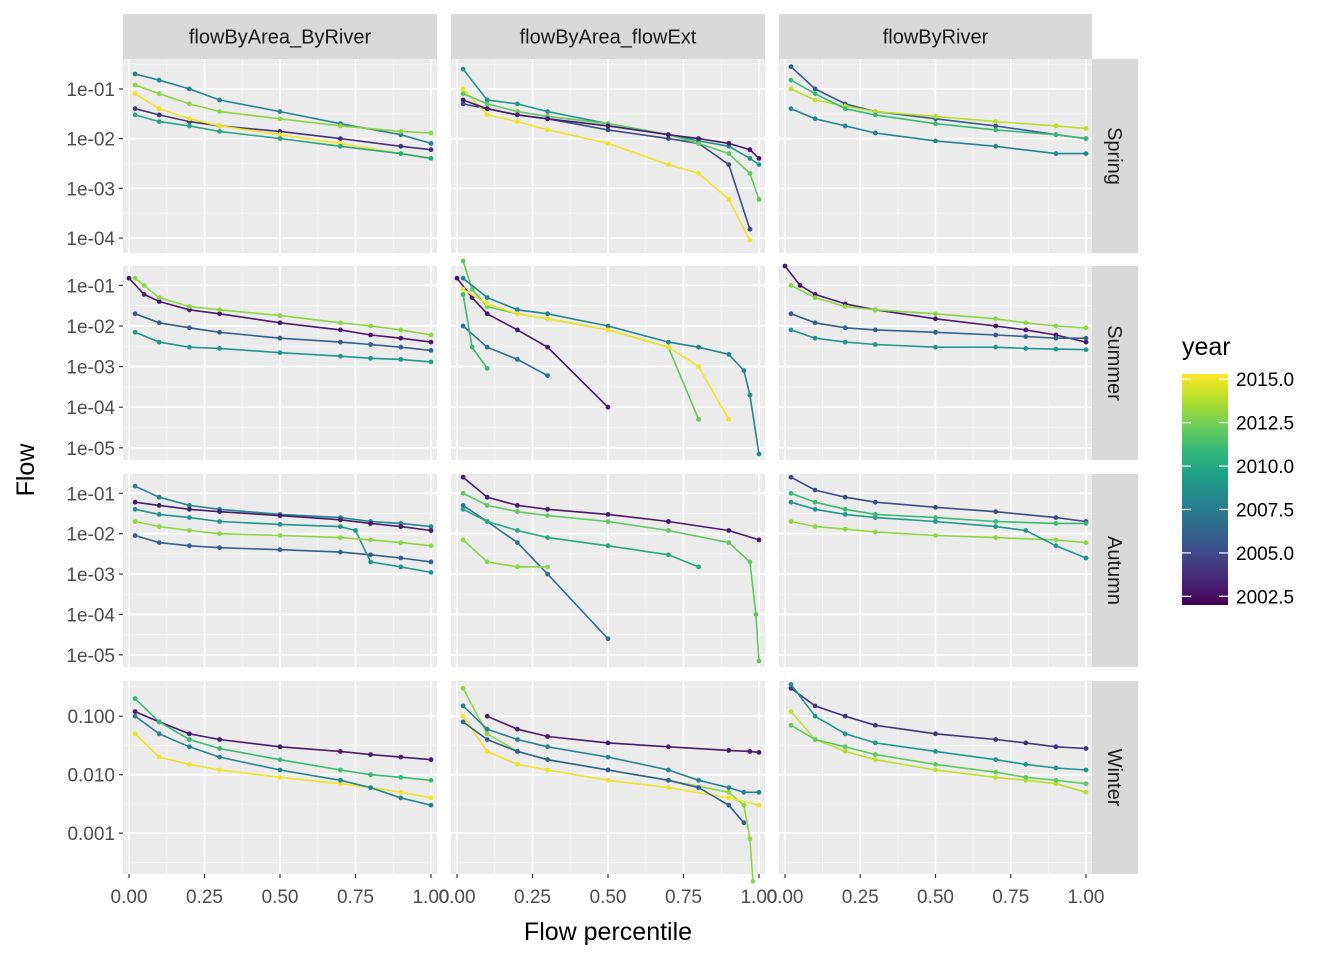  Describe the element at coordinates (1205, 489) in the screenshot. I see `colorbar` at that location.